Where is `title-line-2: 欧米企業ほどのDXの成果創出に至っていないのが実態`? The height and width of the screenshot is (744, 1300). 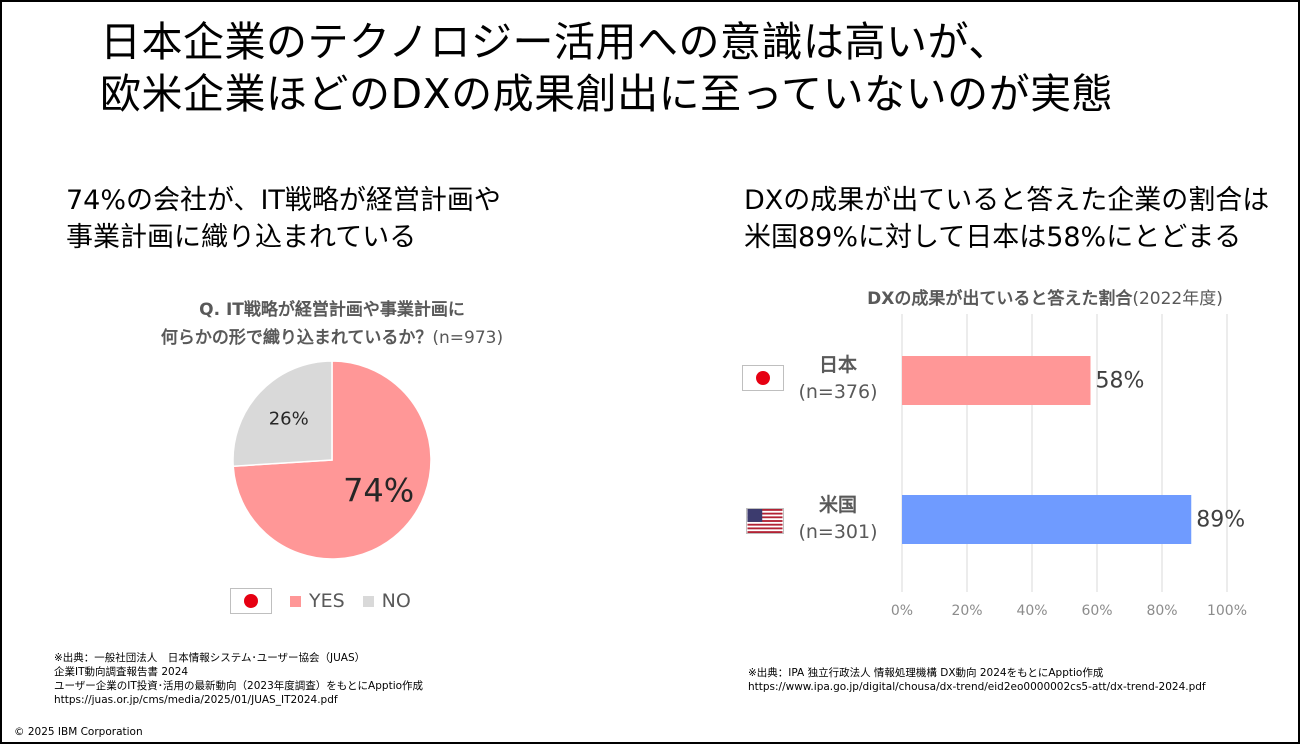 title-line-2: 欧米企業ほどのDXの成果創出に至っていないのが実態 is located at coordinates (607, 94).